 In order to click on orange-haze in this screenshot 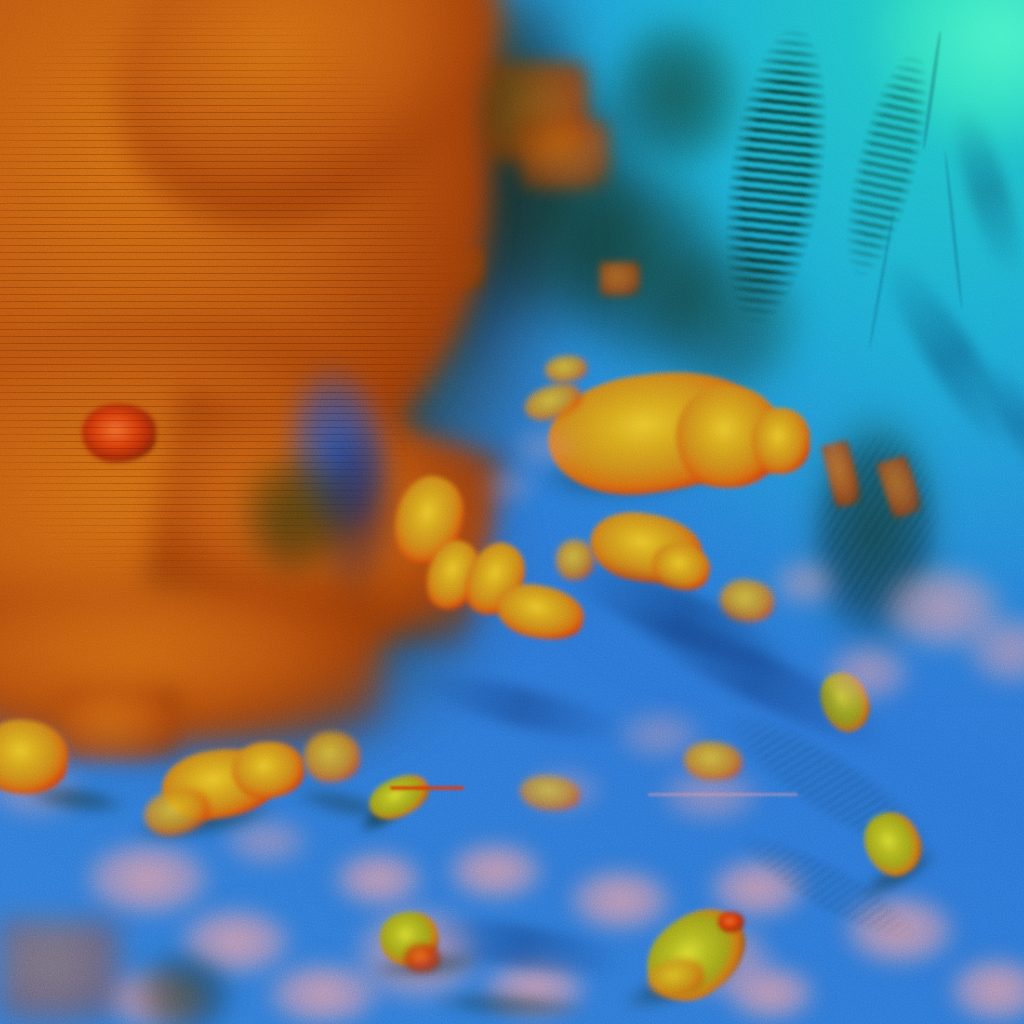, I will do `click(60, 970)`.